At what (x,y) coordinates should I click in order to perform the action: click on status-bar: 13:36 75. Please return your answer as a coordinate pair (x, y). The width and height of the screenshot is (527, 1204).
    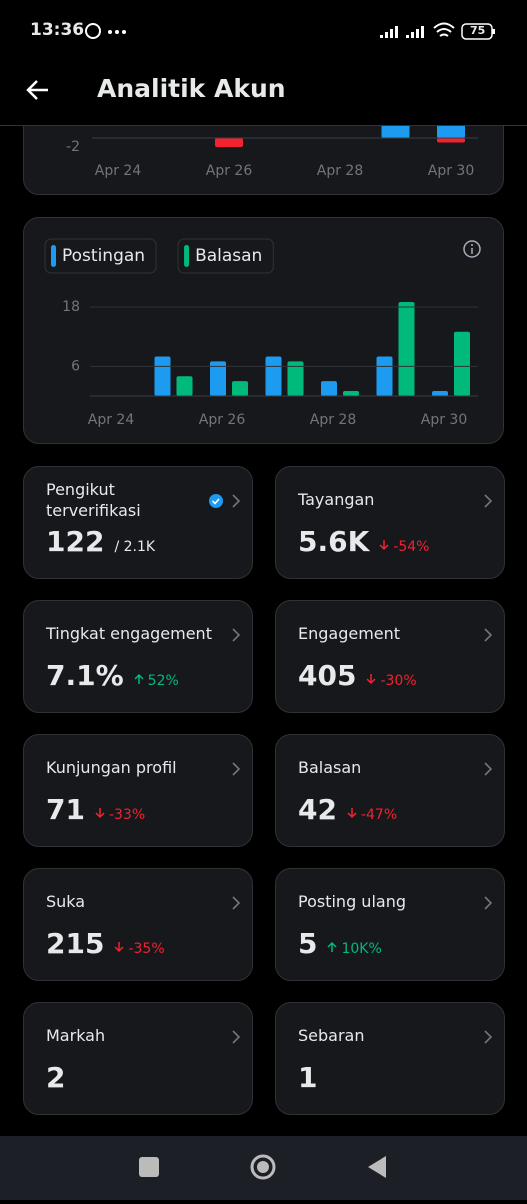
    Looking at the image, I should click on (263, 30).